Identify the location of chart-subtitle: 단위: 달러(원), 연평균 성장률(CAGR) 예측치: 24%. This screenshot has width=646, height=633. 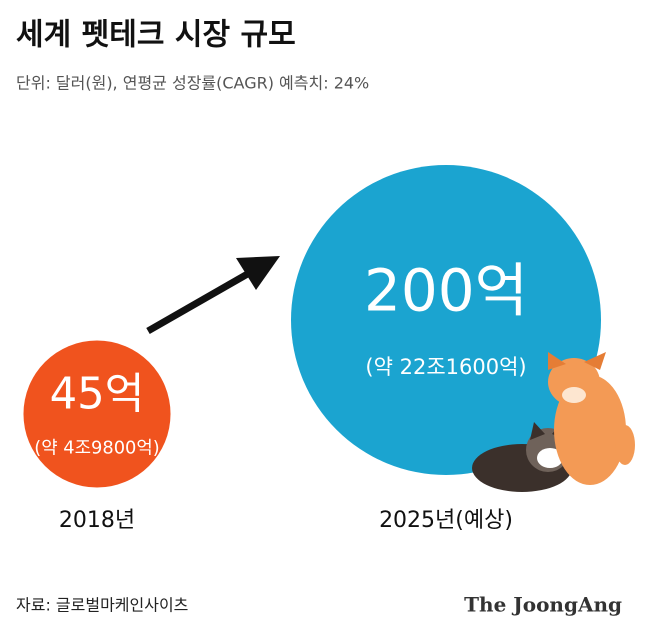
(192, 83).